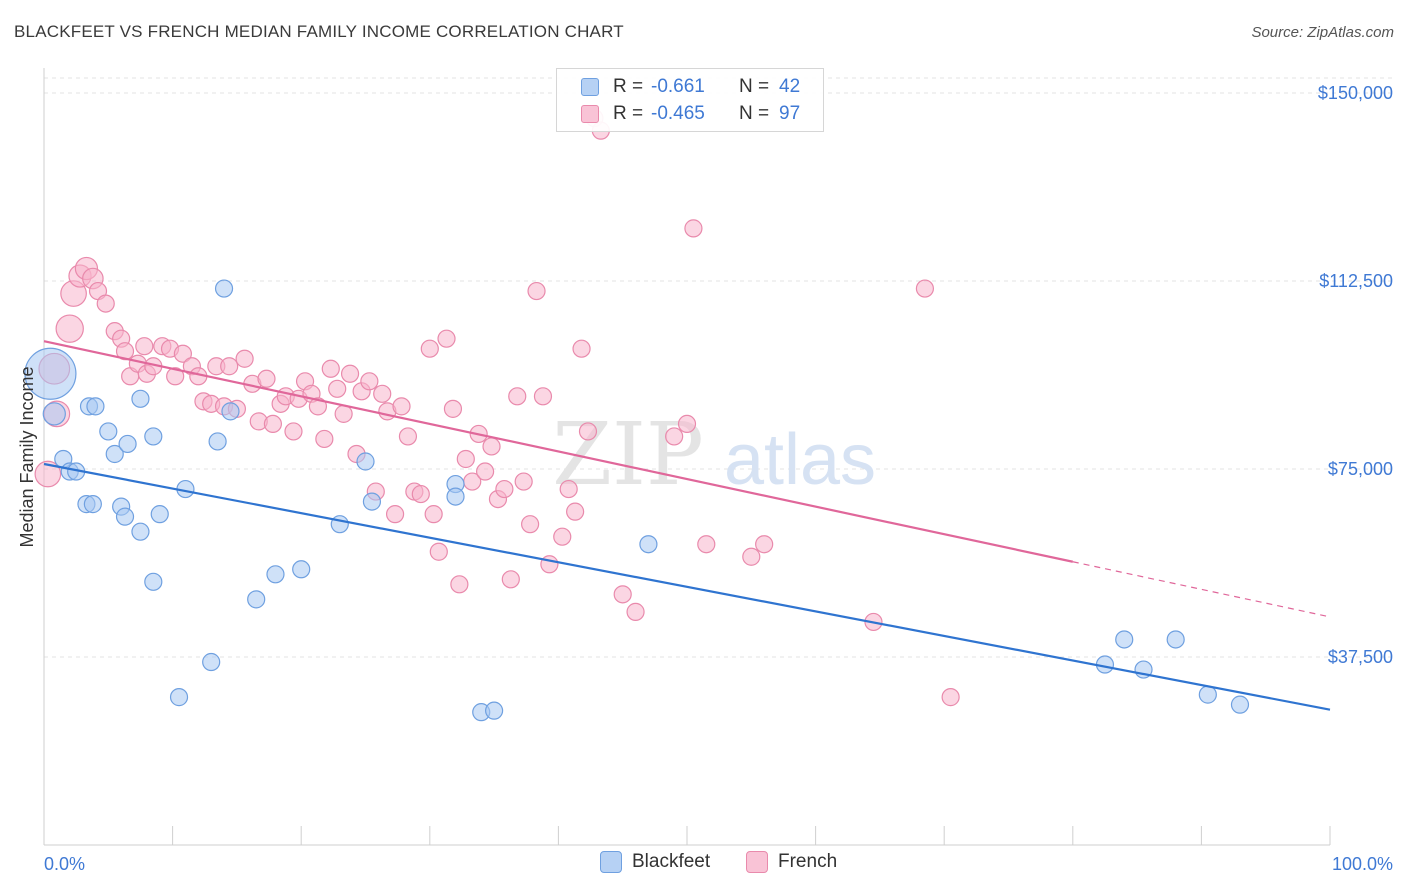 This screenshot has width=1406, height=892. What do you see at coordinates (1355, 93) in the screenshot?
I see `y-tick-label: $150,000` at bounding box center [1355, 93].